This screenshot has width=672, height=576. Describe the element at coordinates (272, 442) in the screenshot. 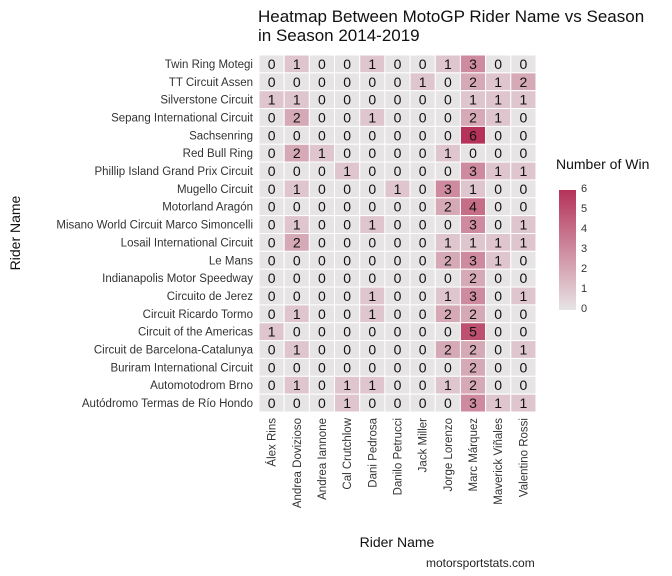

I see `x-tick-label: Álex Rins` at that location.